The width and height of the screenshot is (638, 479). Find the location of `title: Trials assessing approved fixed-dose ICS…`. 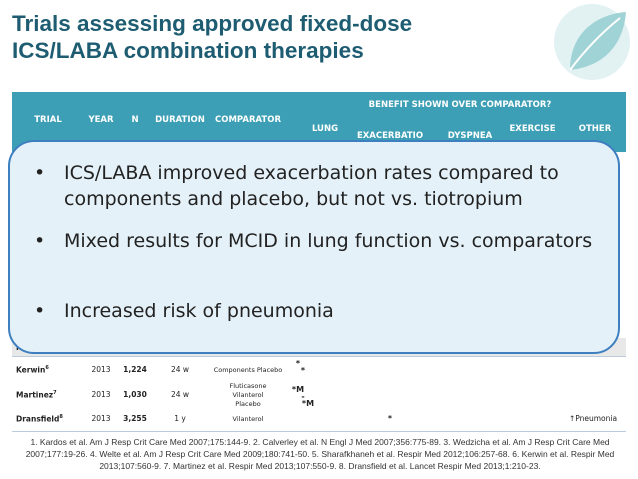

title: Trials assessing approved fixed-dose ICS… is located at coordinates (212, 37).